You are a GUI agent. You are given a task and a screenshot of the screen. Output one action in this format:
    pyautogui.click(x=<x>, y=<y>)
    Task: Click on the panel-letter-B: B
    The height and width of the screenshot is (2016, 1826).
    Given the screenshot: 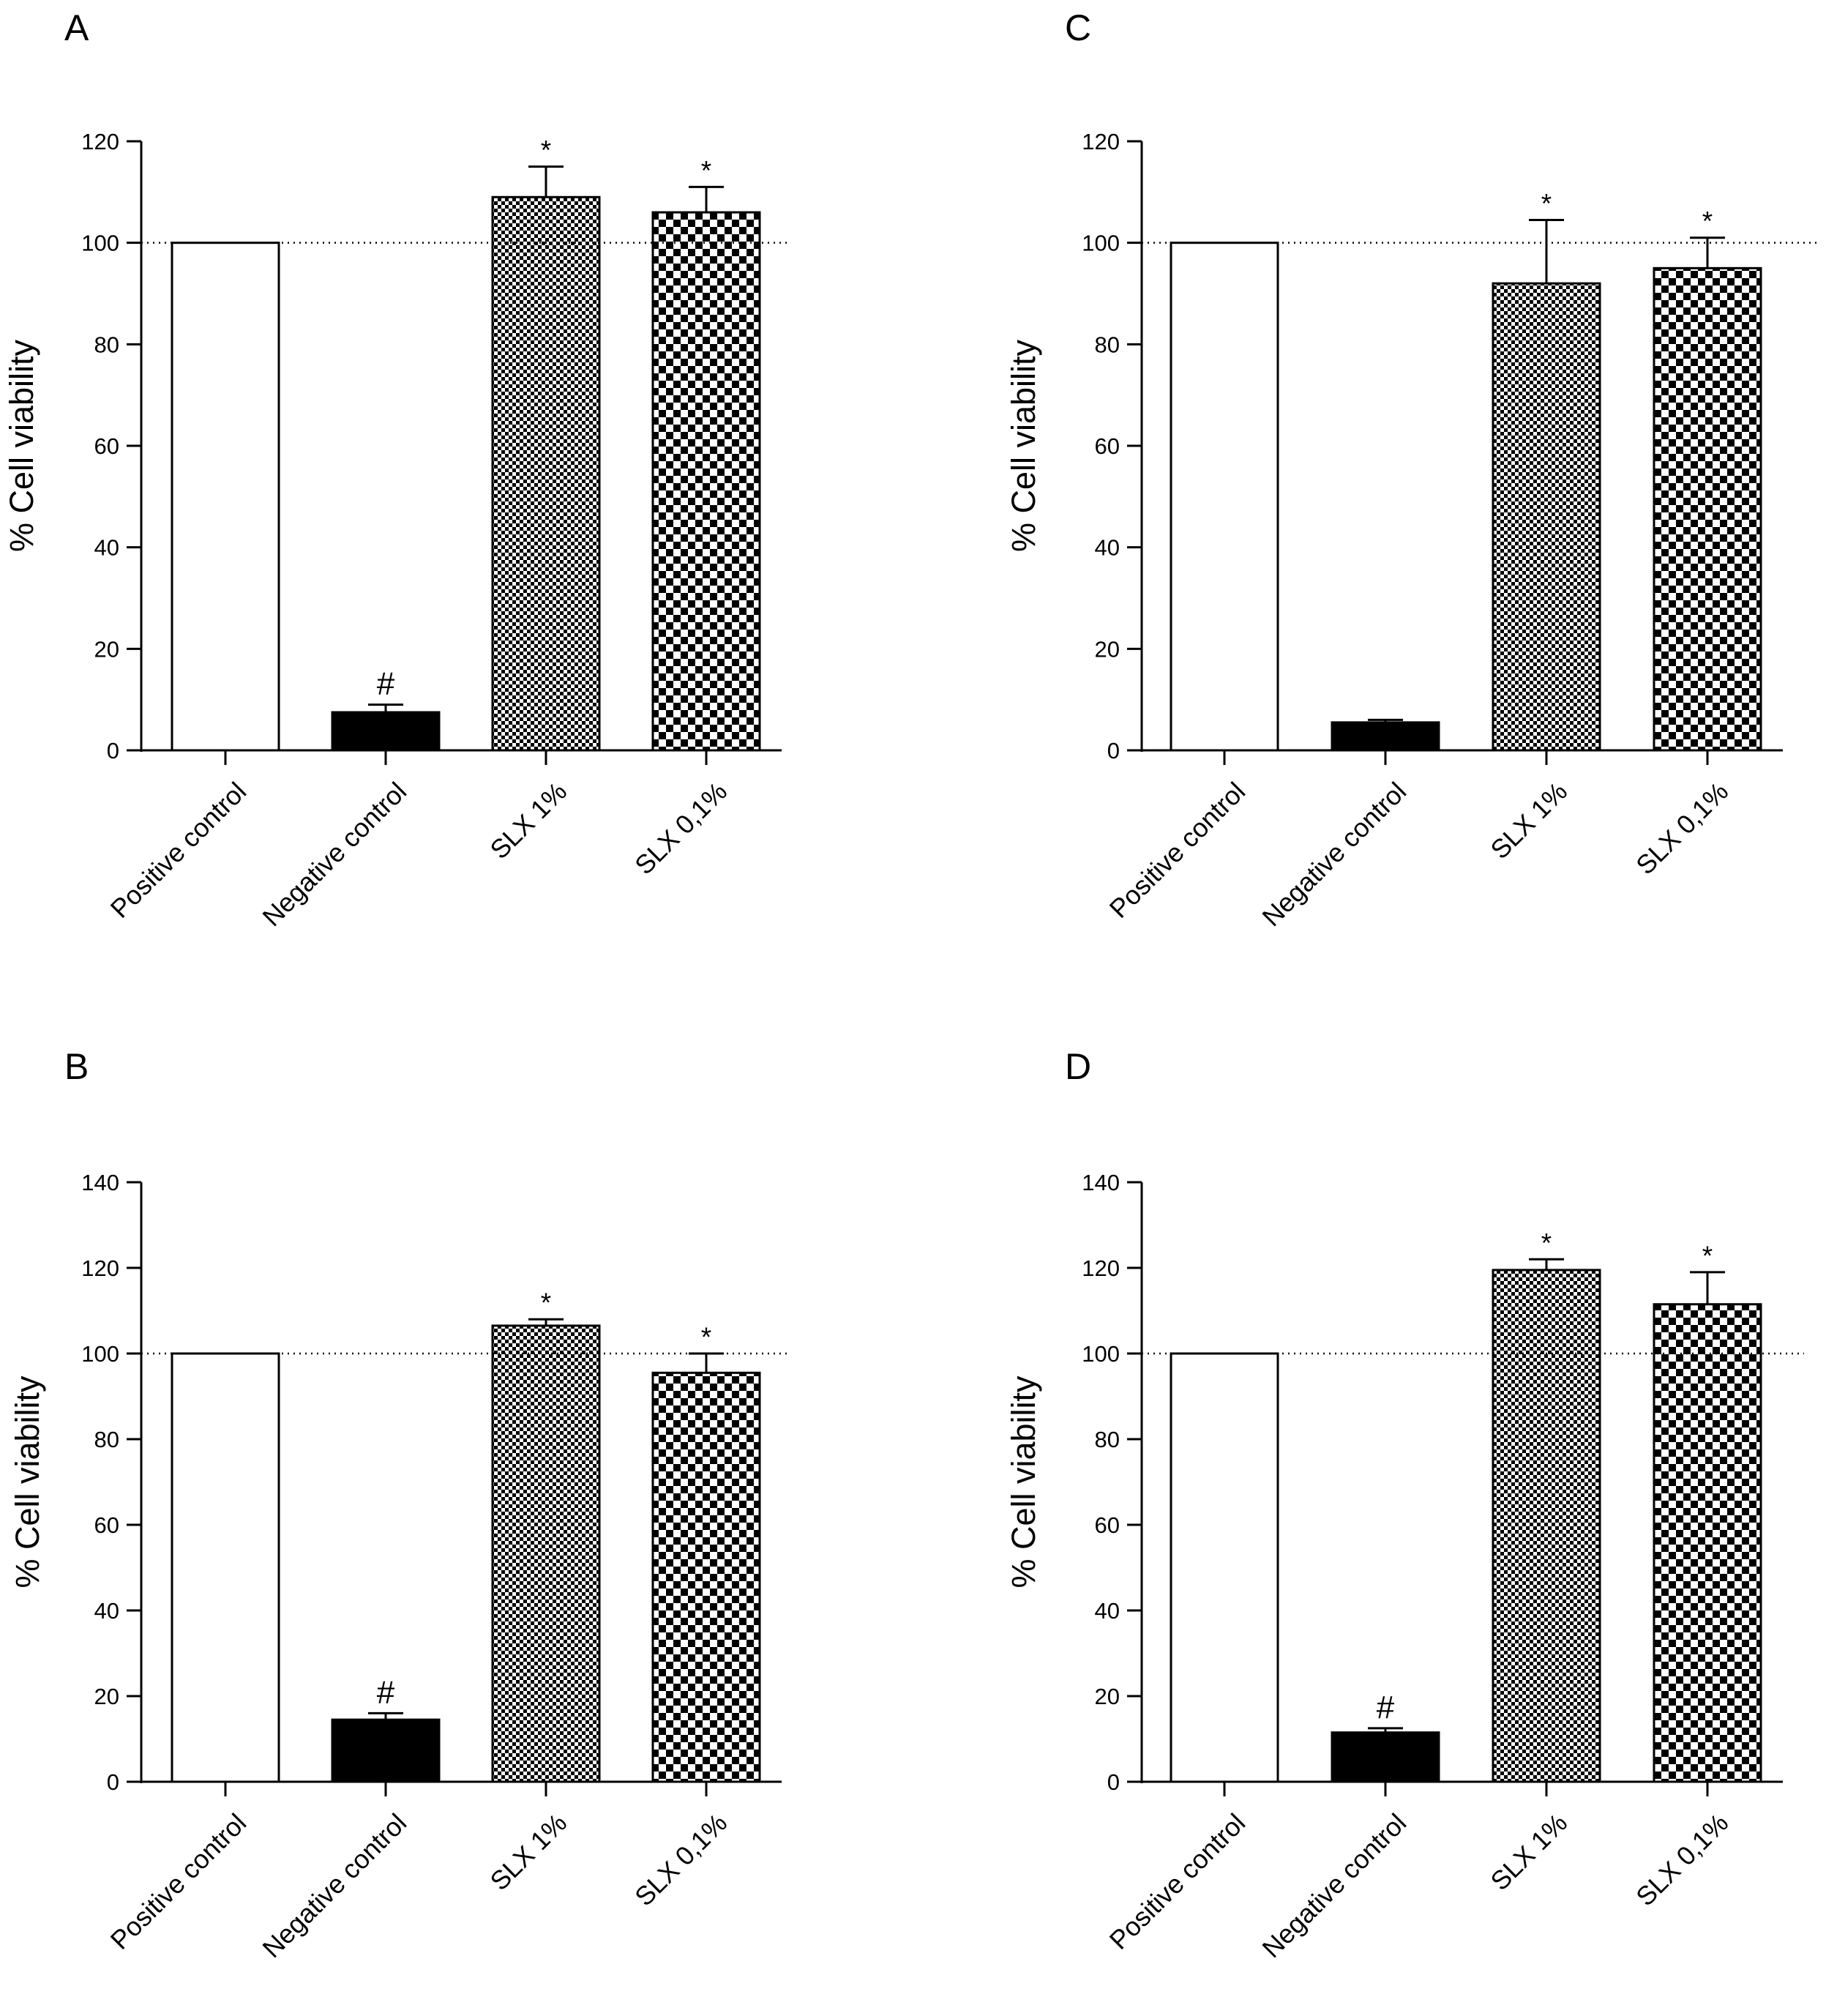 What is the action you would take?
    pyautogui.click(x=76, y=1066)
    